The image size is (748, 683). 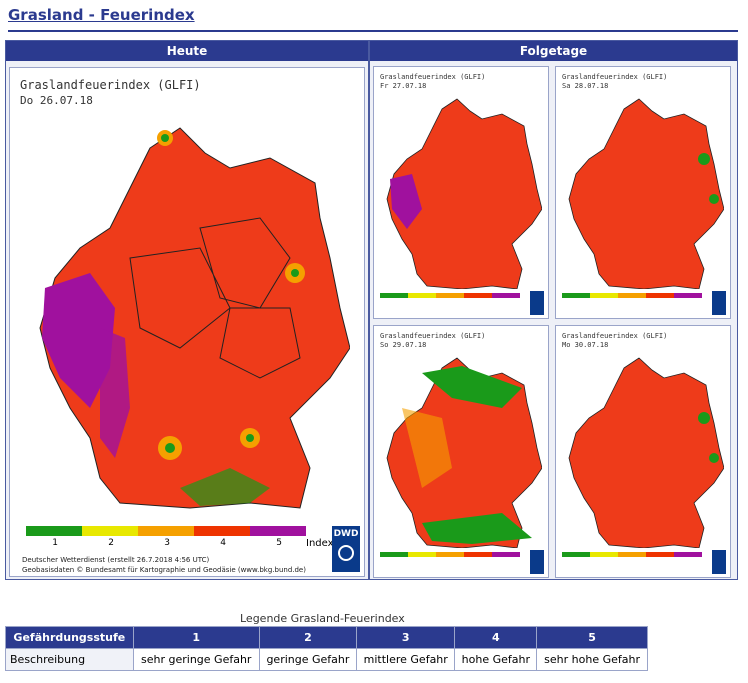 What do you see at coordinates (56, 100) in the screenshot?
I see `today-map-date: Do 26.07.18` at bounding box center [56, 100].